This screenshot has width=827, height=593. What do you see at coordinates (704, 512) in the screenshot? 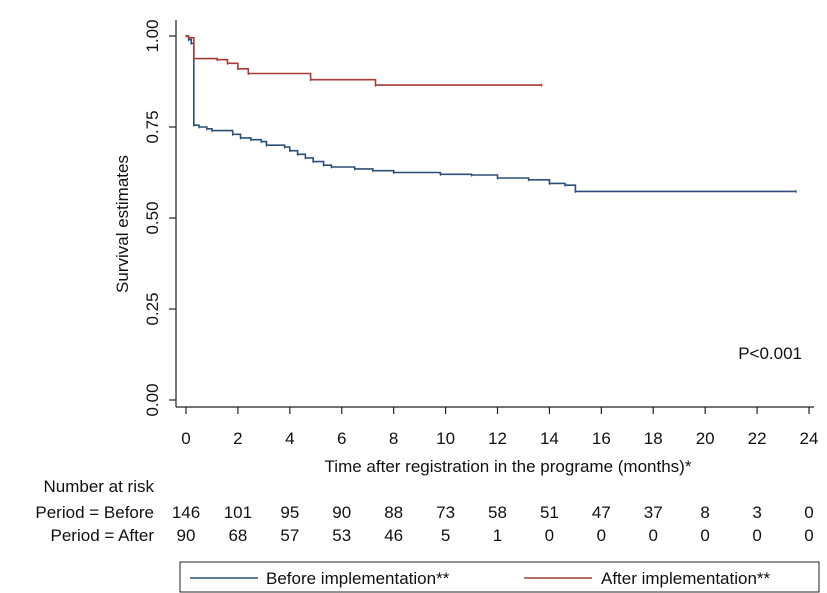
I see `risk-value: 8` at bounding box center [704, 512].